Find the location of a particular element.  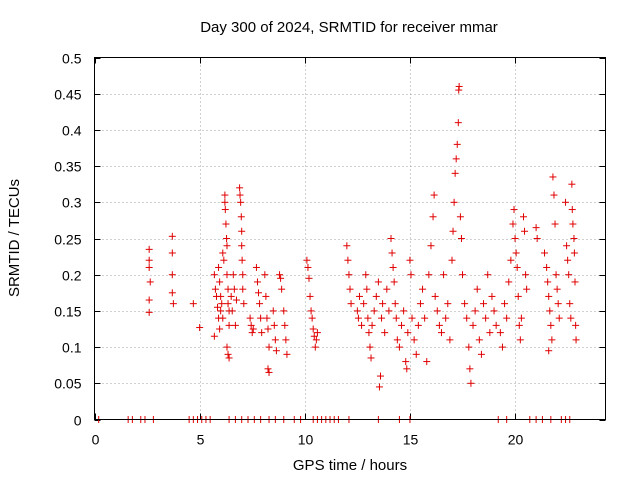

y-tick-label: 0.2 is located at coordinates (72, 276).